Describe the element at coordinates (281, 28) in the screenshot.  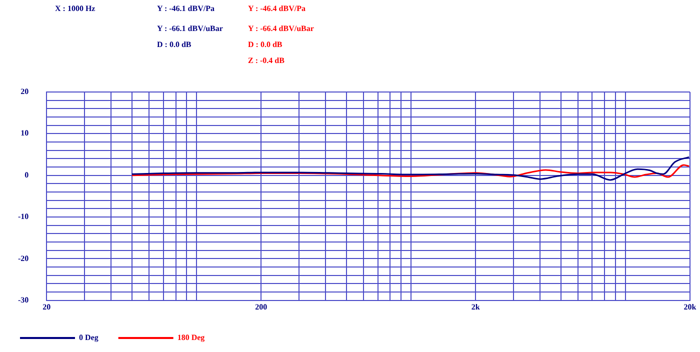
I see `text: Y : -66.4 dBV/uBar` at that location.